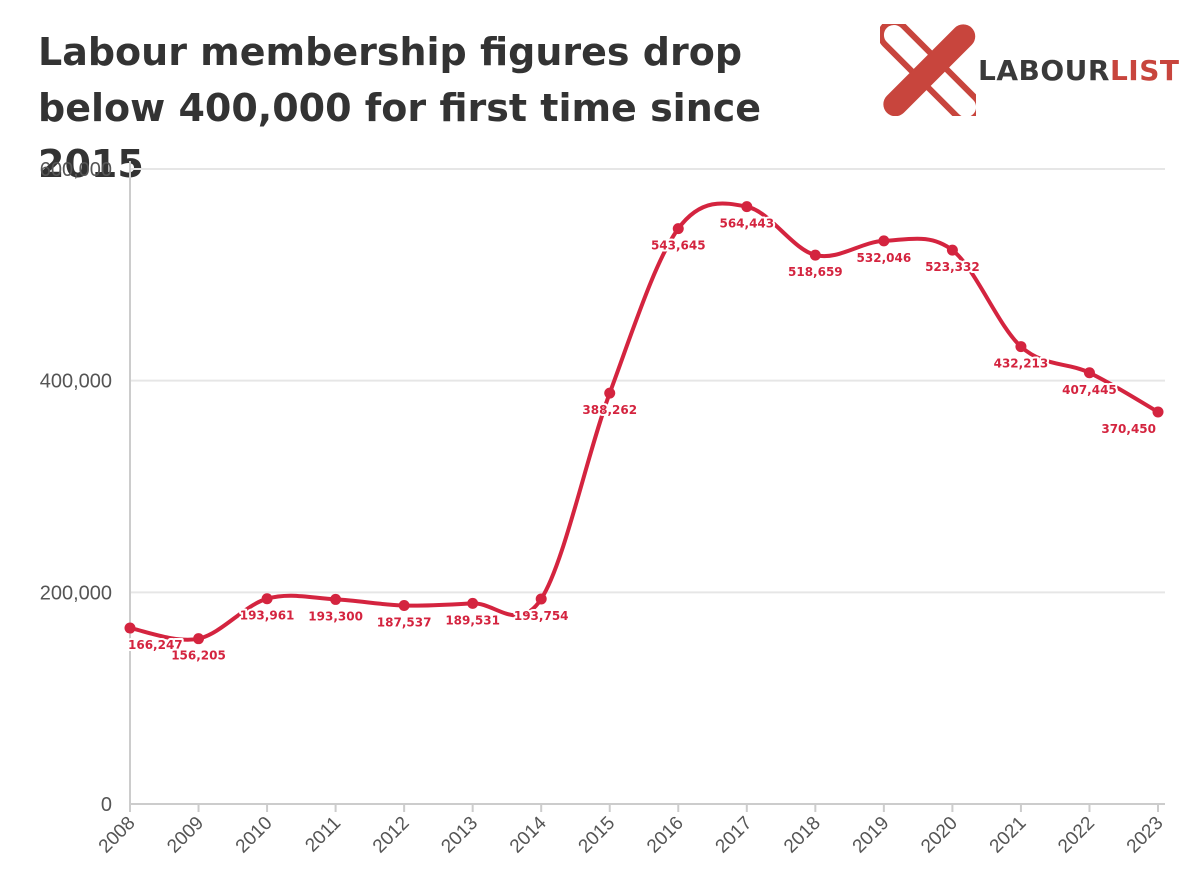 Image resolution: width=1200 pixels, height=886 pixels. I want to click on data-label: 189,531, so click(472, 620).